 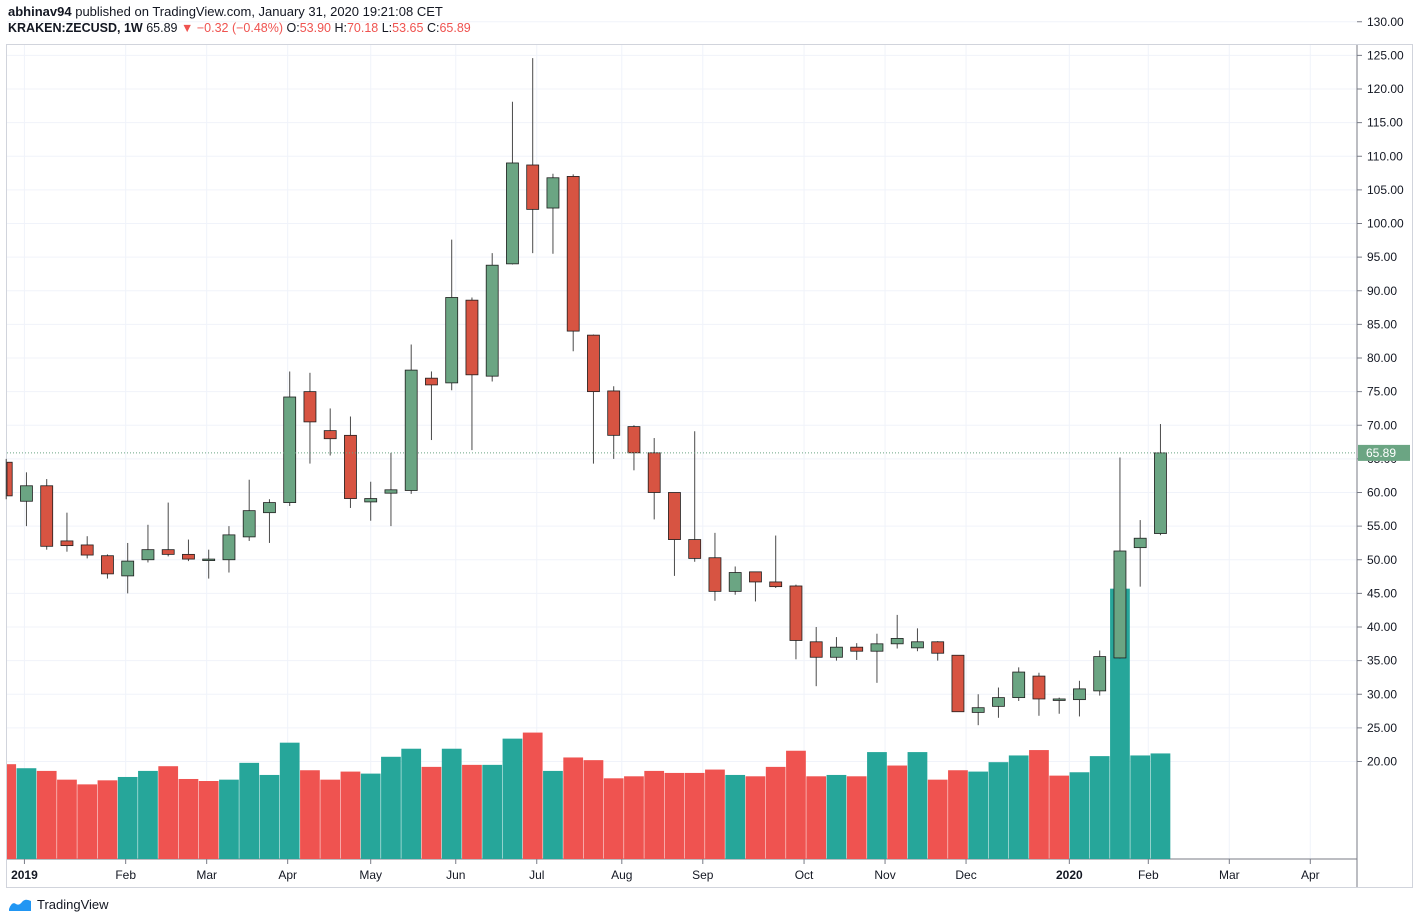 What do you see at coordinates (1382, 694) in the screenshot?
I see `y-tick-label: 30.00` at bounding box center [1382, 694].